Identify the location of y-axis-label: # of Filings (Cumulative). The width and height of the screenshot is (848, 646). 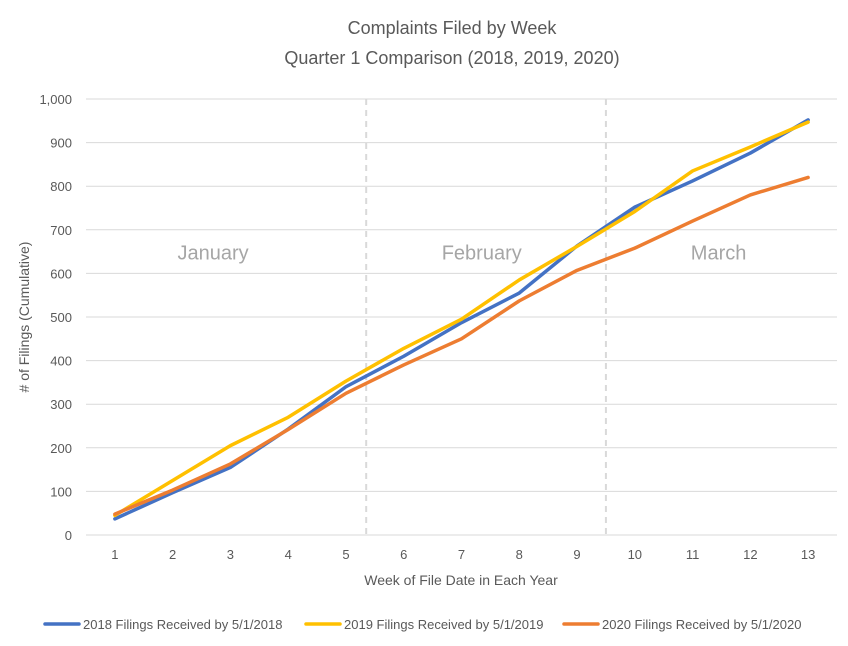
(24, 317).